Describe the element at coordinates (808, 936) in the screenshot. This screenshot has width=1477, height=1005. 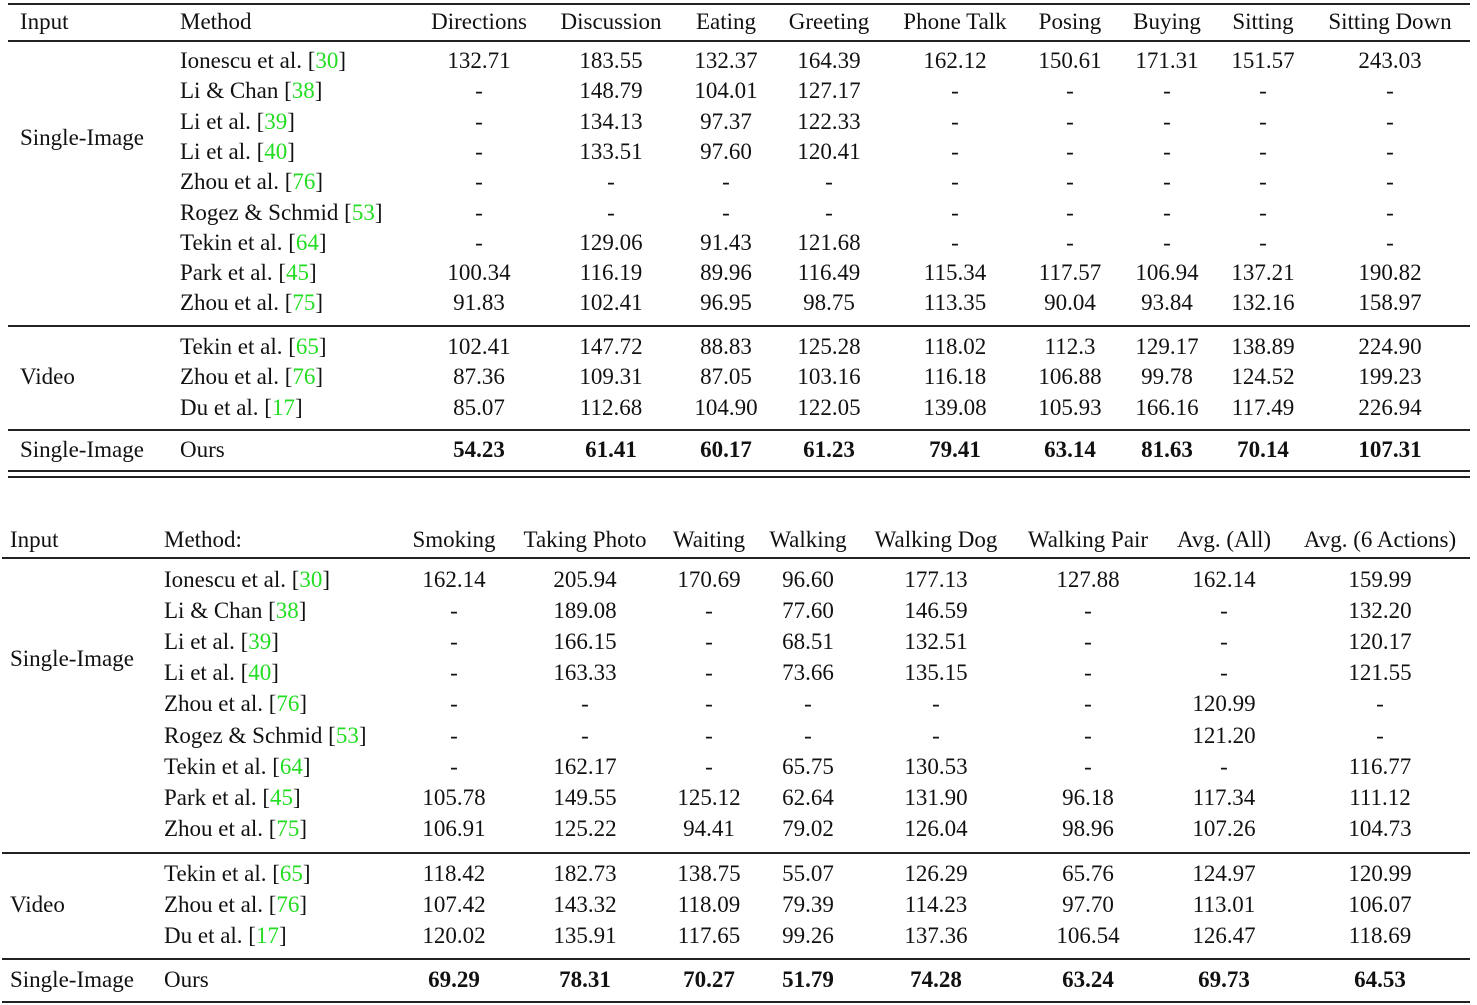
I see `value-cell: 99.26` at that location.